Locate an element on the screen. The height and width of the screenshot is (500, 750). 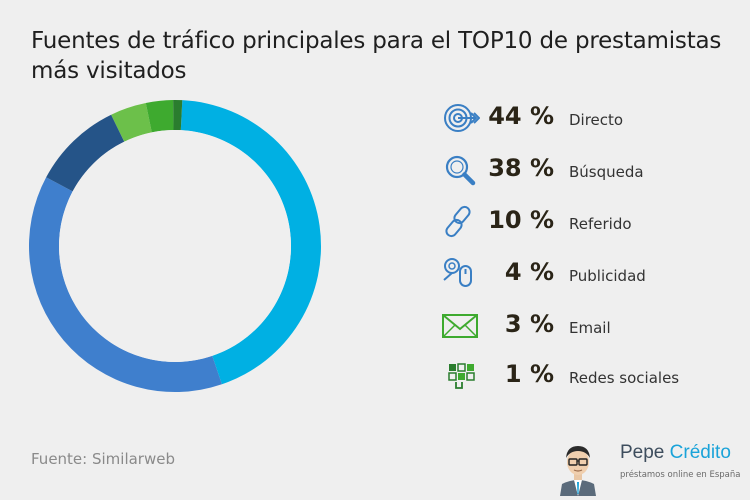
legend-label: Referido is located at coordinates (600, 224).